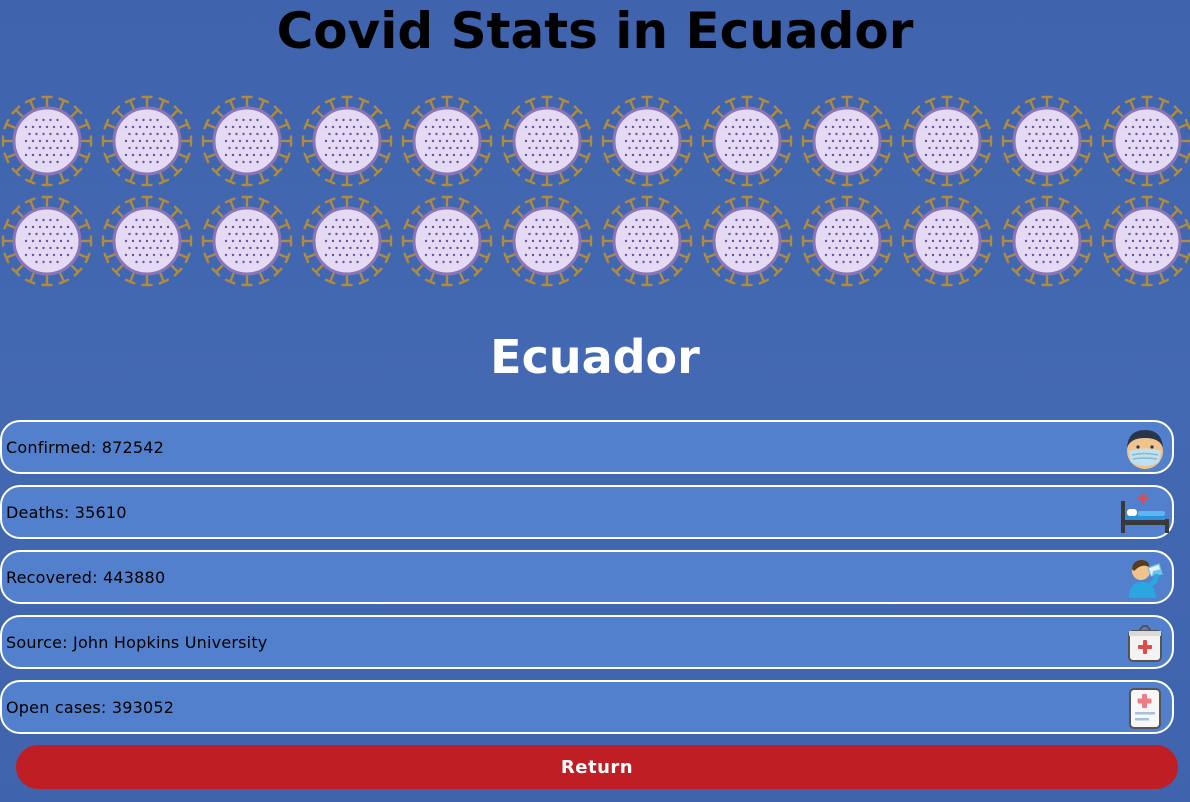  What do you see at coordinates (595, 357) in the screenshot?
I see `country-title: Ecuador` at bounding box center [595, 357].